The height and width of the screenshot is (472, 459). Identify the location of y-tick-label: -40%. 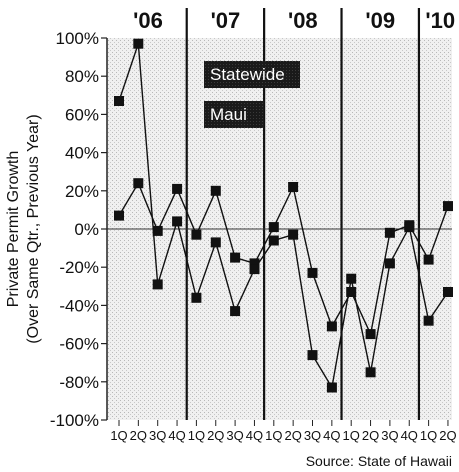
(79, 305).